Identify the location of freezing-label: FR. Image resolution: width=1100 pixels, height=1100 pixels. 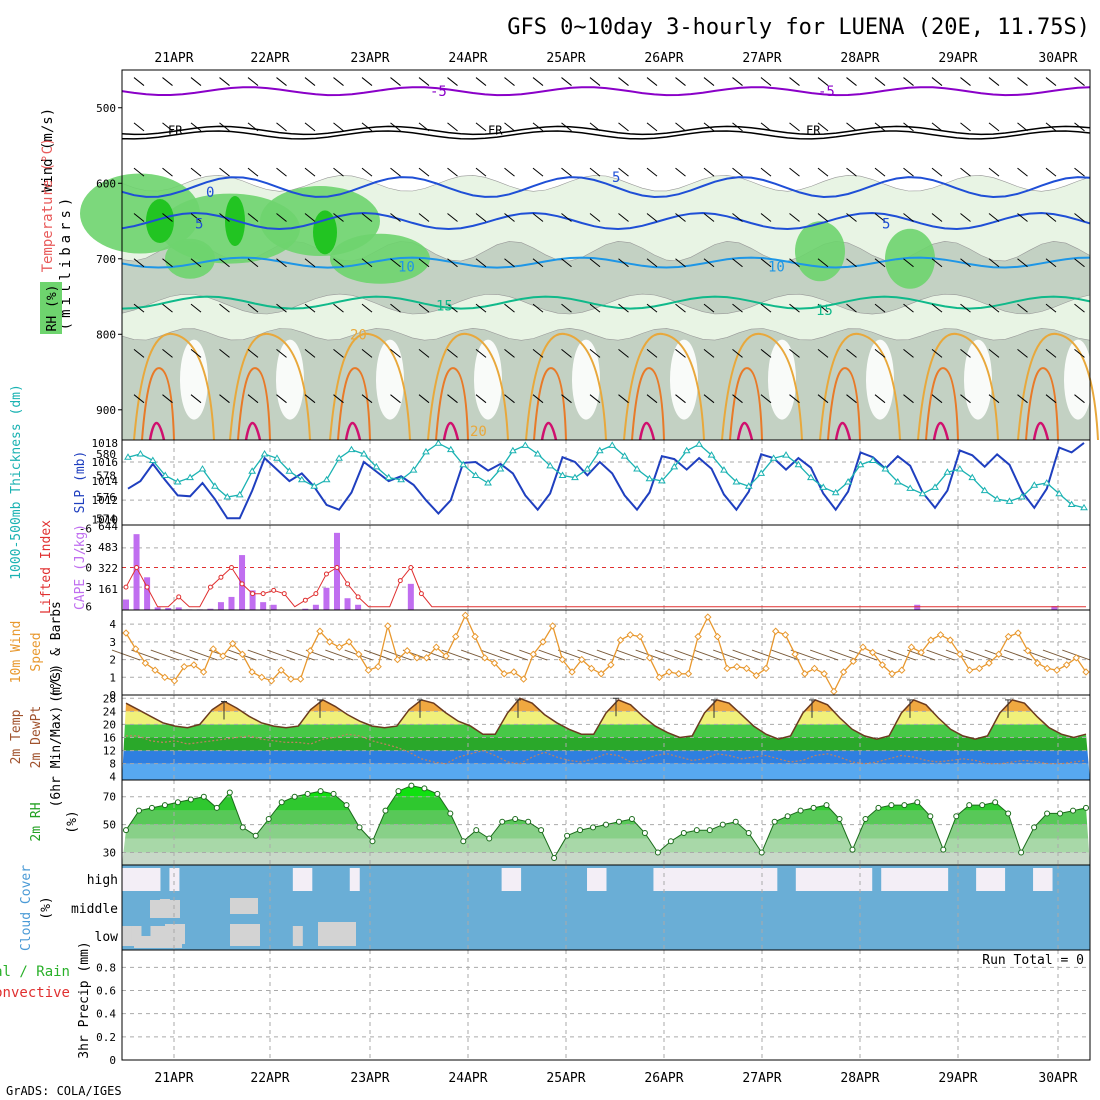
(175, 130).